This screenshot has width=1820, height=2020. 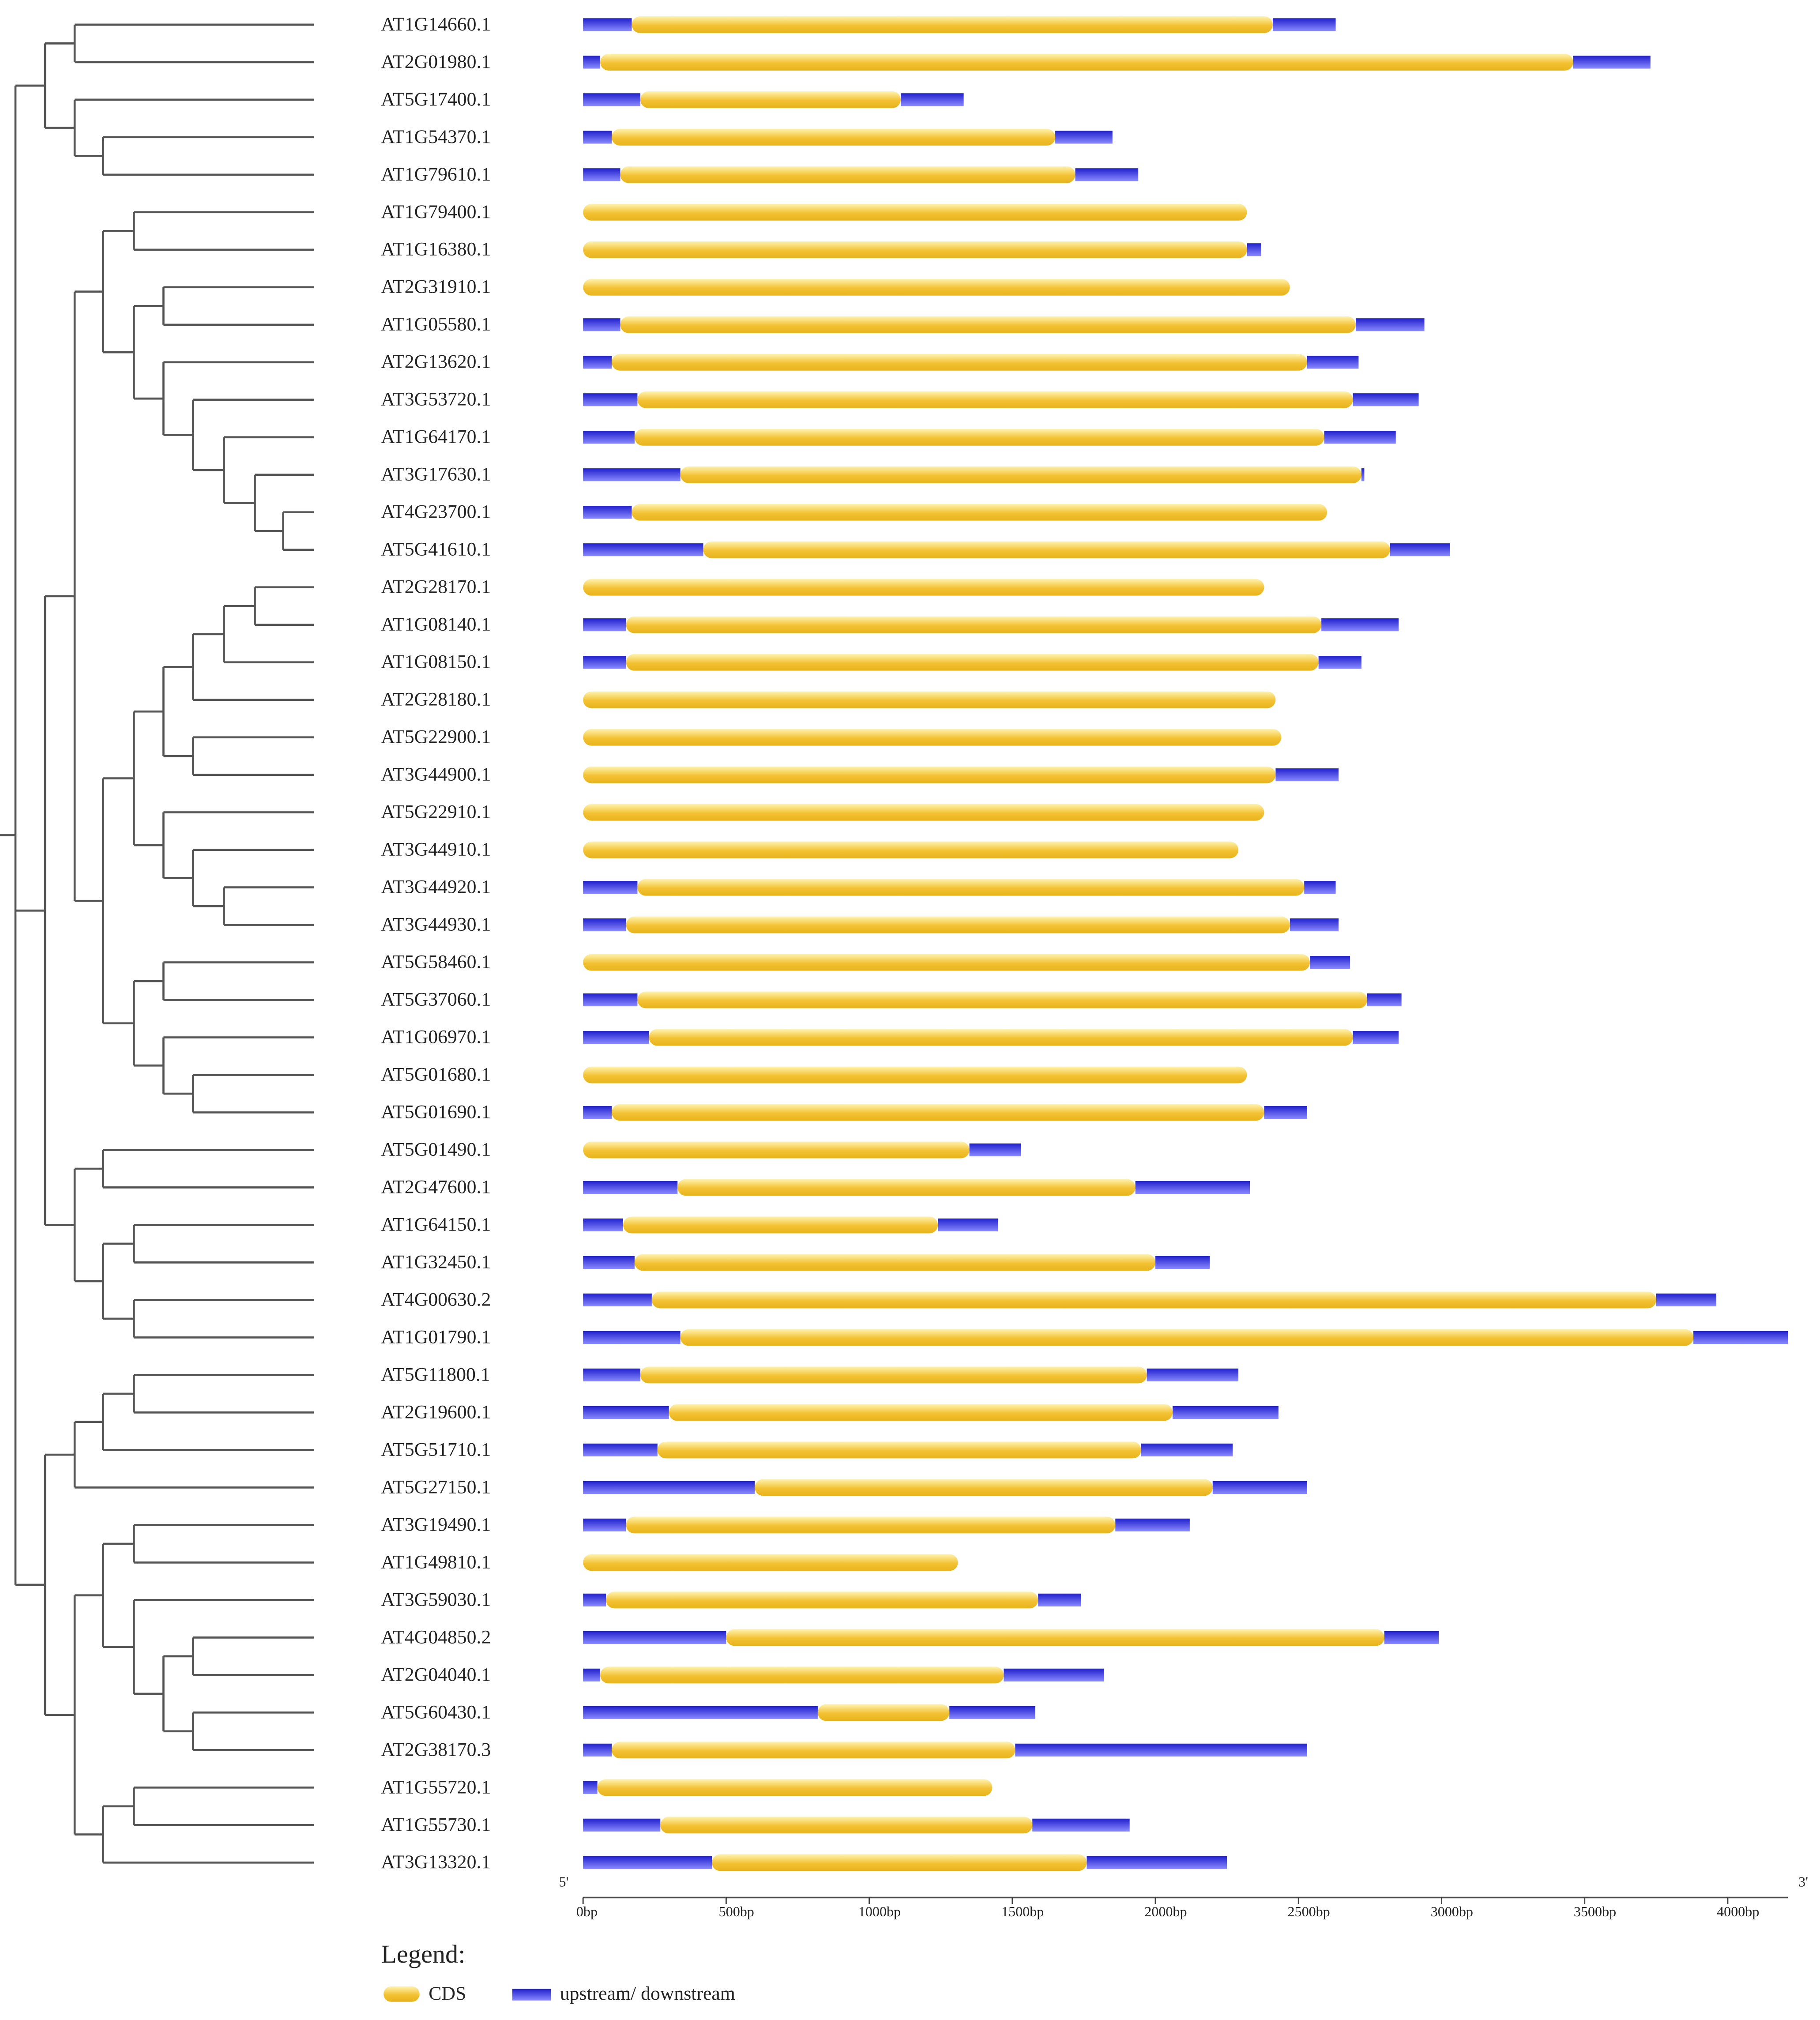 What do you see at coordinates (436, 1449) in the screenshot?
I see `gene-label: AT5G51710.1` at bounding box center [436, 1449].